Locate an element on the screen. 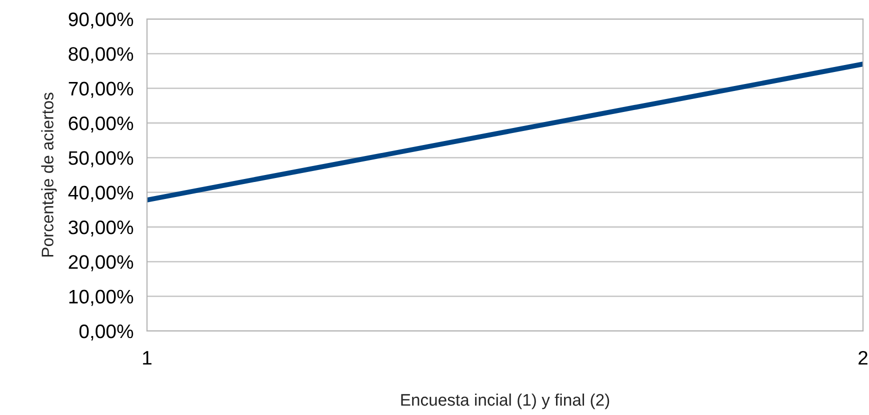  y-tick-label: 30,00% is located at coordinates (101, 228).